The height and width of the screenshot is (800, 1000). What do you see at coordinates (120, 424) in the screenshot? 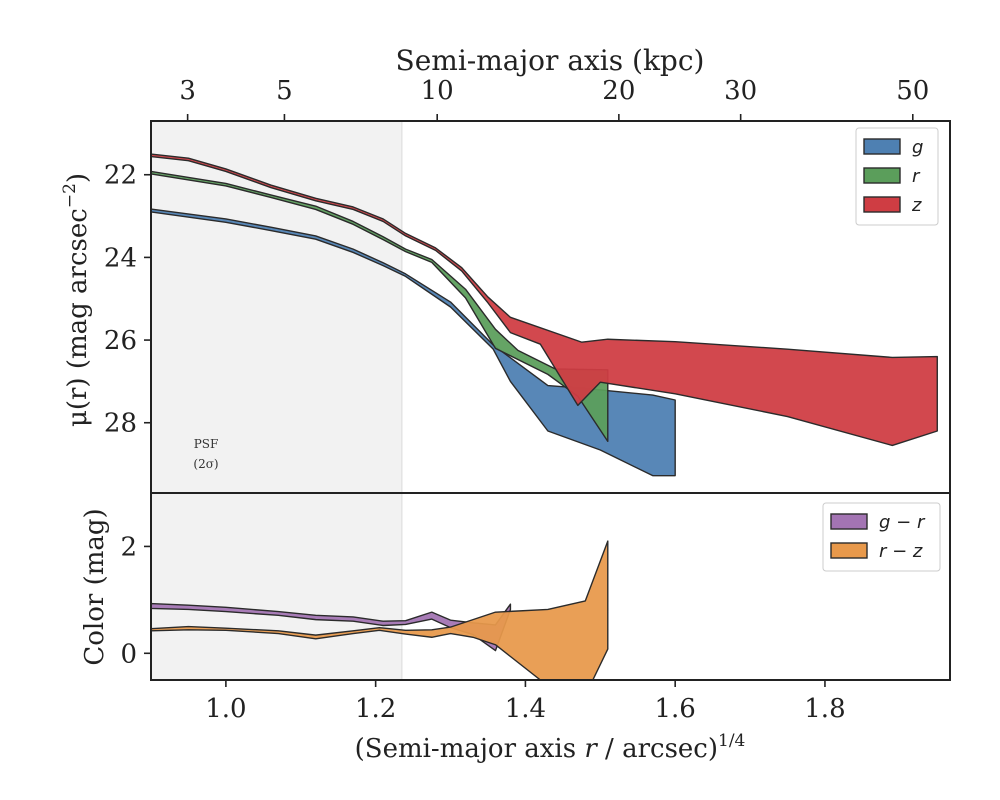
I see `y-tick-label-28: 28` at bounding box center [120, 424].